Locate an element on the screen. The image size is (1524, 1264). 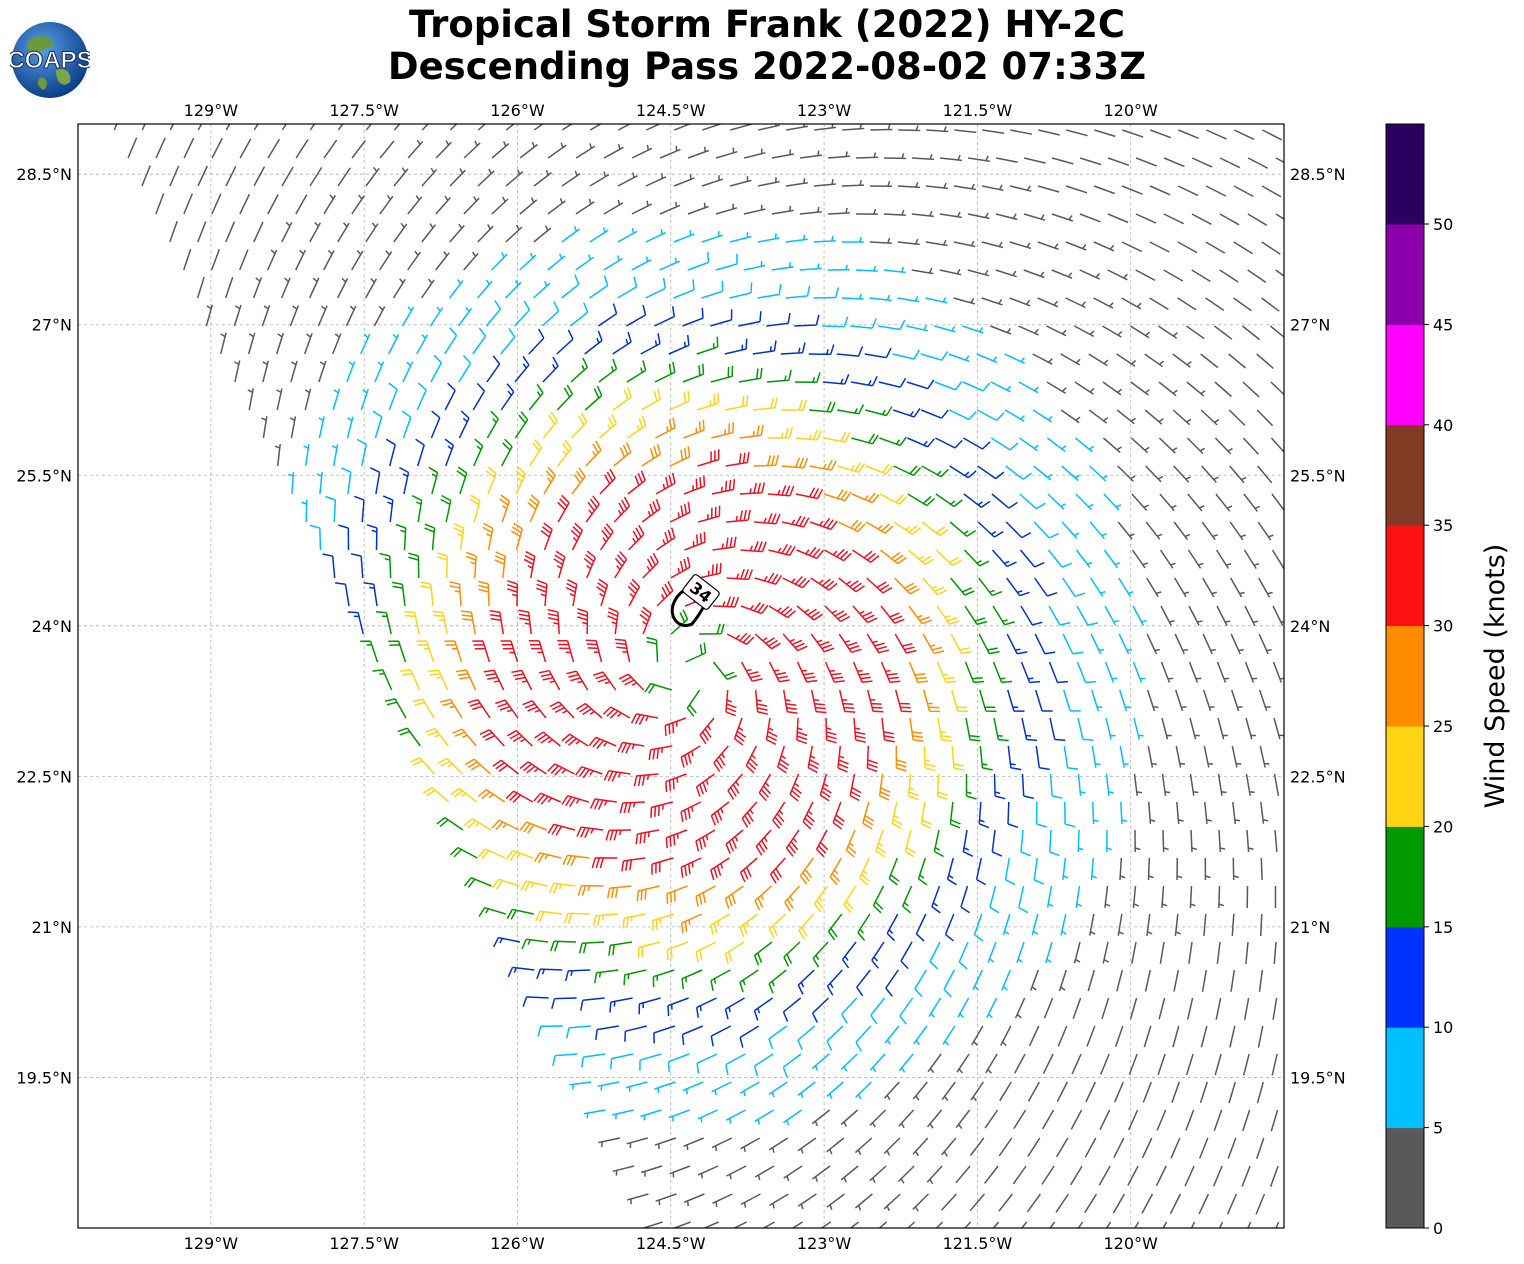
colorbar-tick-label: 50 is located at coordinates (1443, 224).